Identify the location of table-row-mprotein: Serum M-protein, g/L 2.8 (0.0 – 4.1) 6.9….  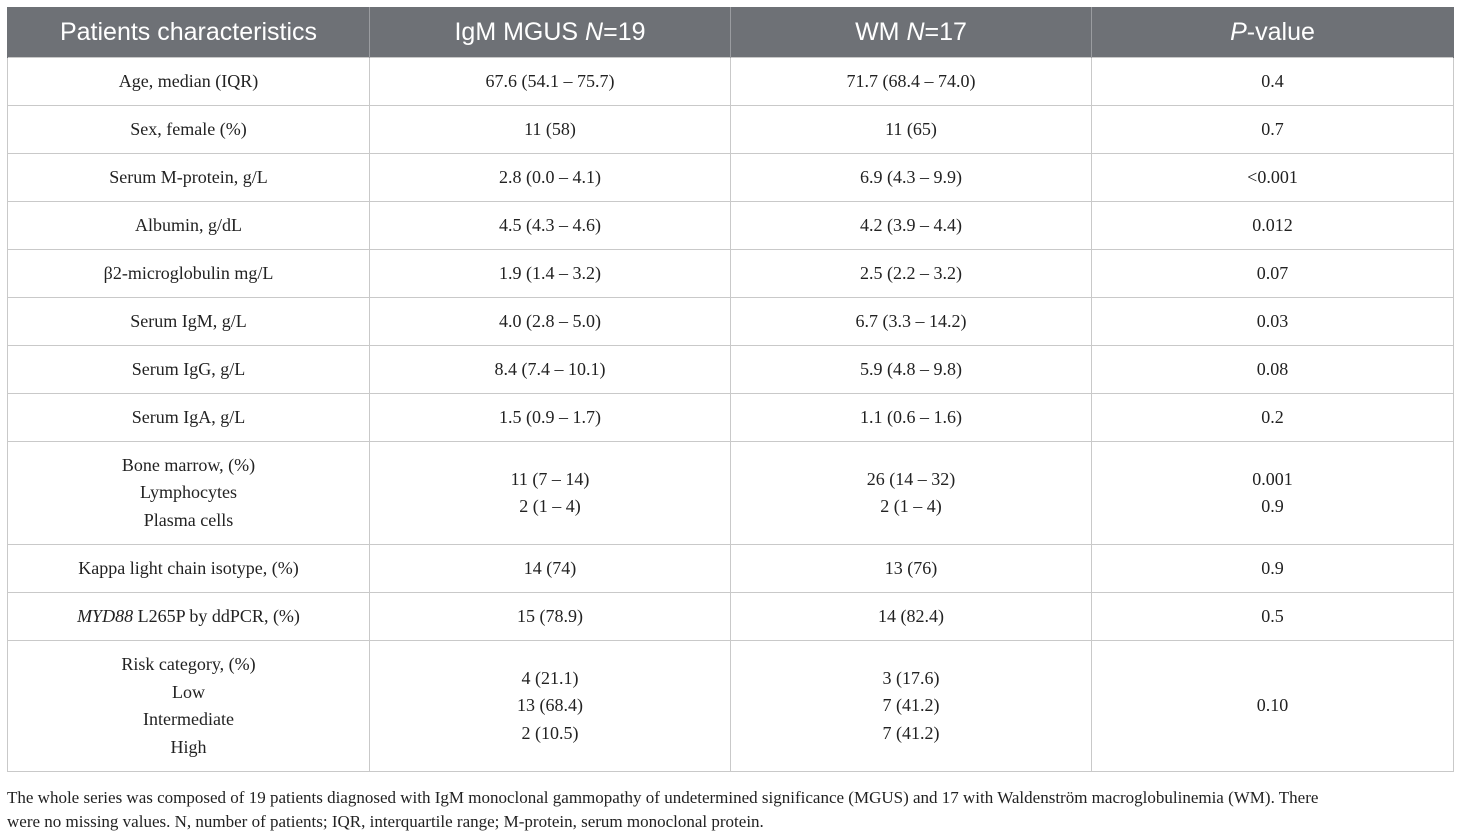
(730, 177).